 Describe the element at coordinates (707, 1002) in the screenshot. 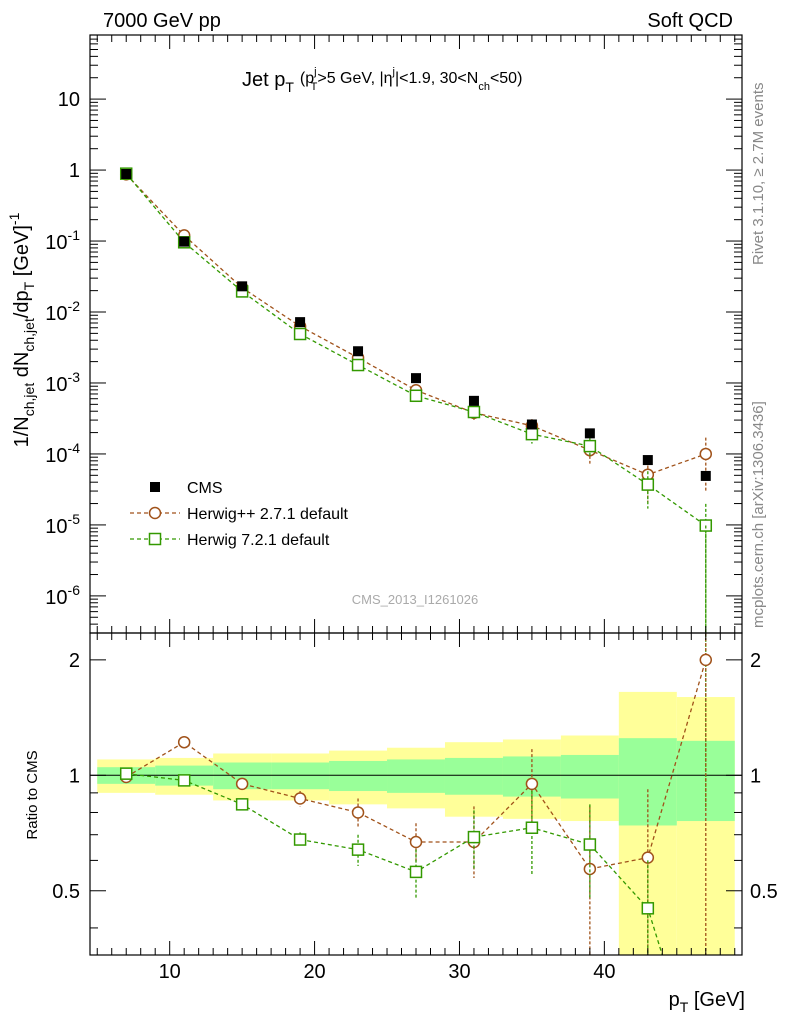

I see `x-axis-label: pT [GeV]` at that location.